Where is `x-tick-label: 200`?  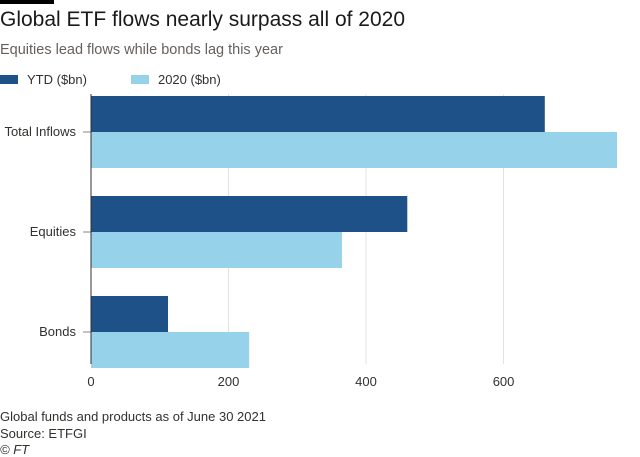
x-tick-label: 200 is located at coordinates (229, 381).